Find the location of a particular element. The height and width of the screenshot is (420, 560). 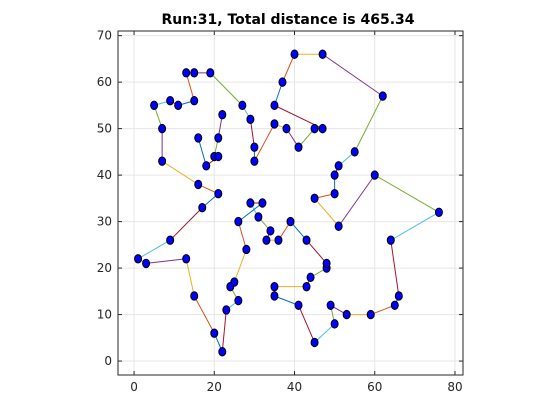

y-tick-label: 50 is located at coordinates (104, 129).